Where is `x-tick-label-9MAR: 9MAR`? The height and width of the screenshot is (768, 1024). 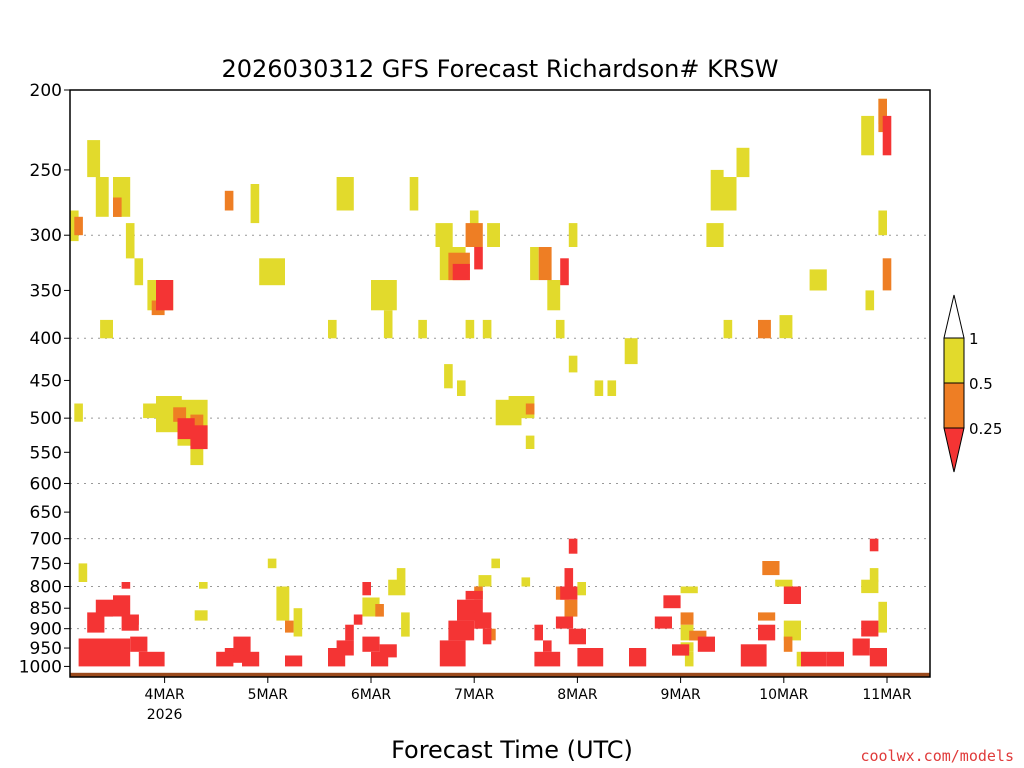 x-tick-label-9MAR: 9MAR is located at coordinates (680, 695).